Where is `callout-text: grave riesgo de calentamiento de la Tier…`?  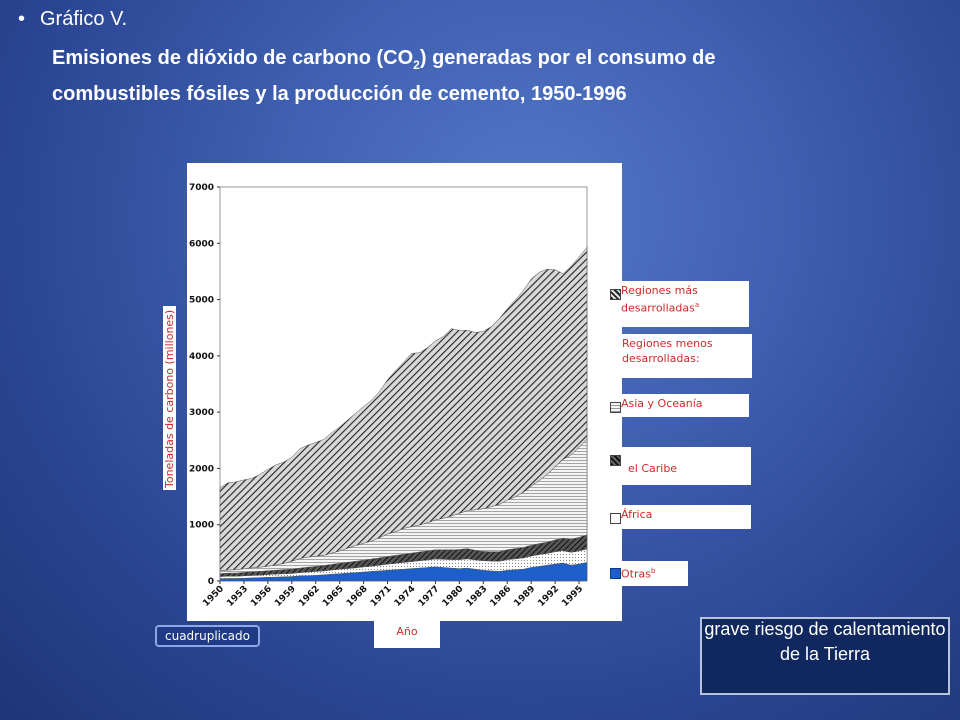
callout-text: grave riesgo de calentamiento de la Tier… is located at coordinates (825, 641).